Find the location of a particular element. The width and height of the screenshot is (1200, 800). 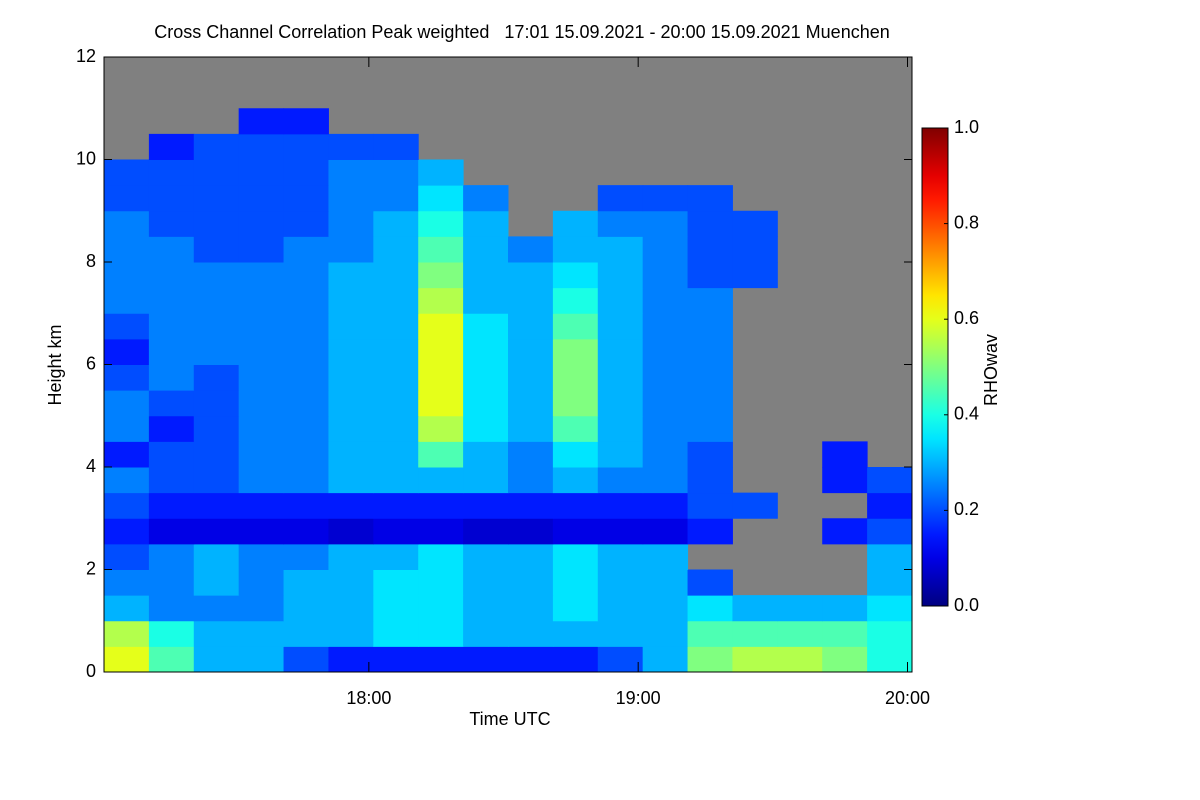

y-tick-label: 2 is located at coordinates (91, 568).